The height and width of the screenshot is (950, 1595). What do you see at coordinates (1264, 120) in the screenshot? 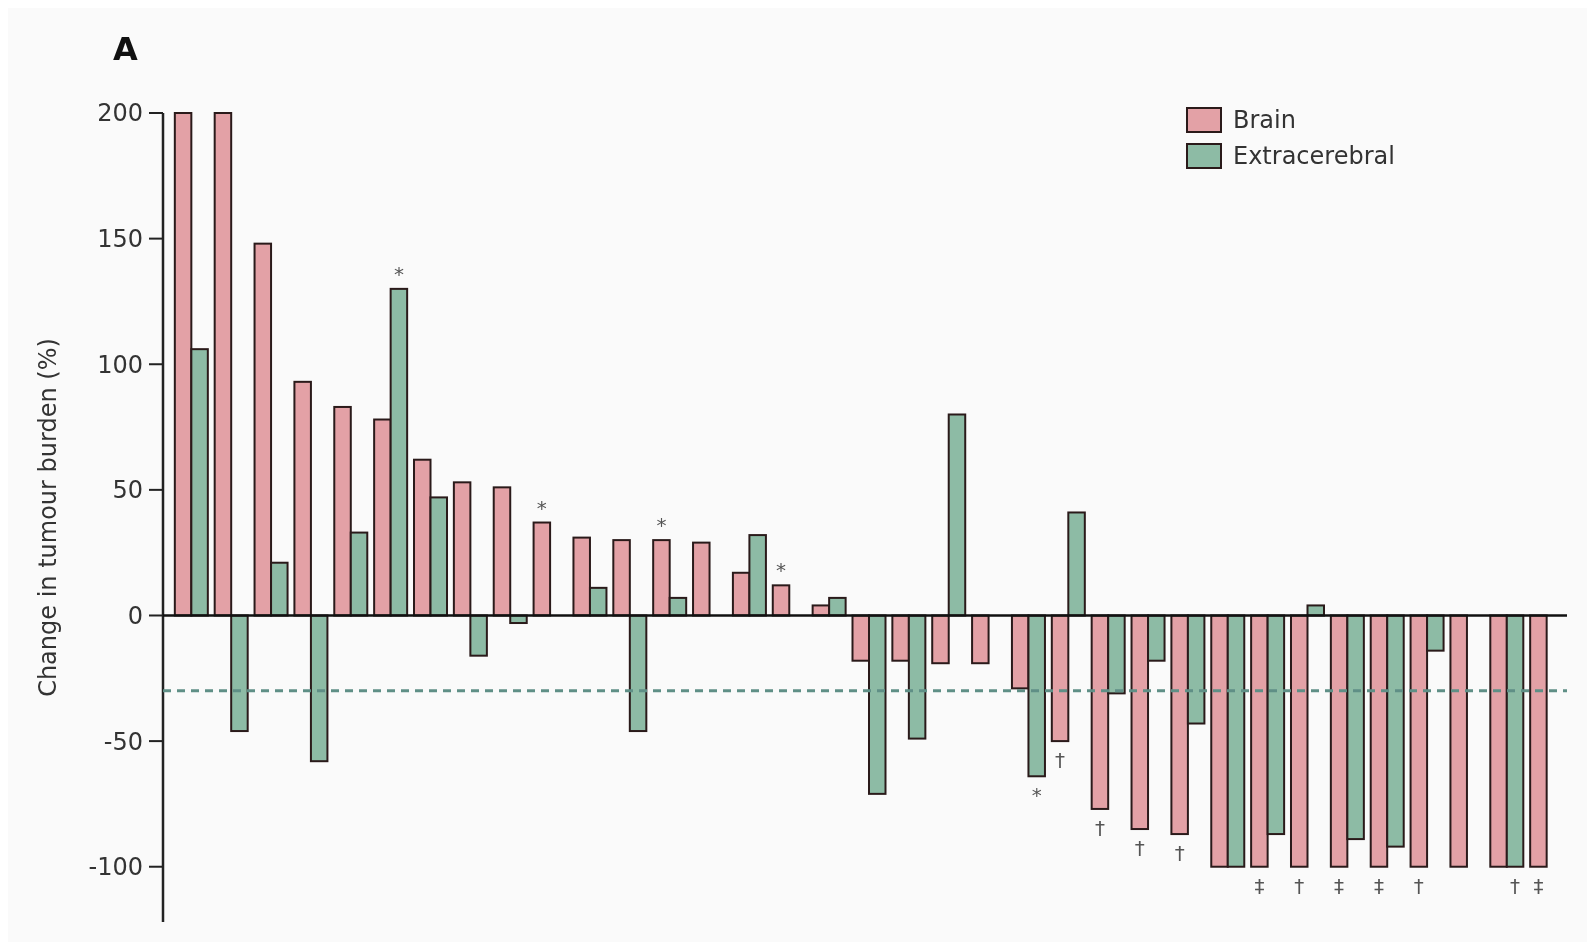
I see `legend-label: Brain` at bounding box center [1264, 120].